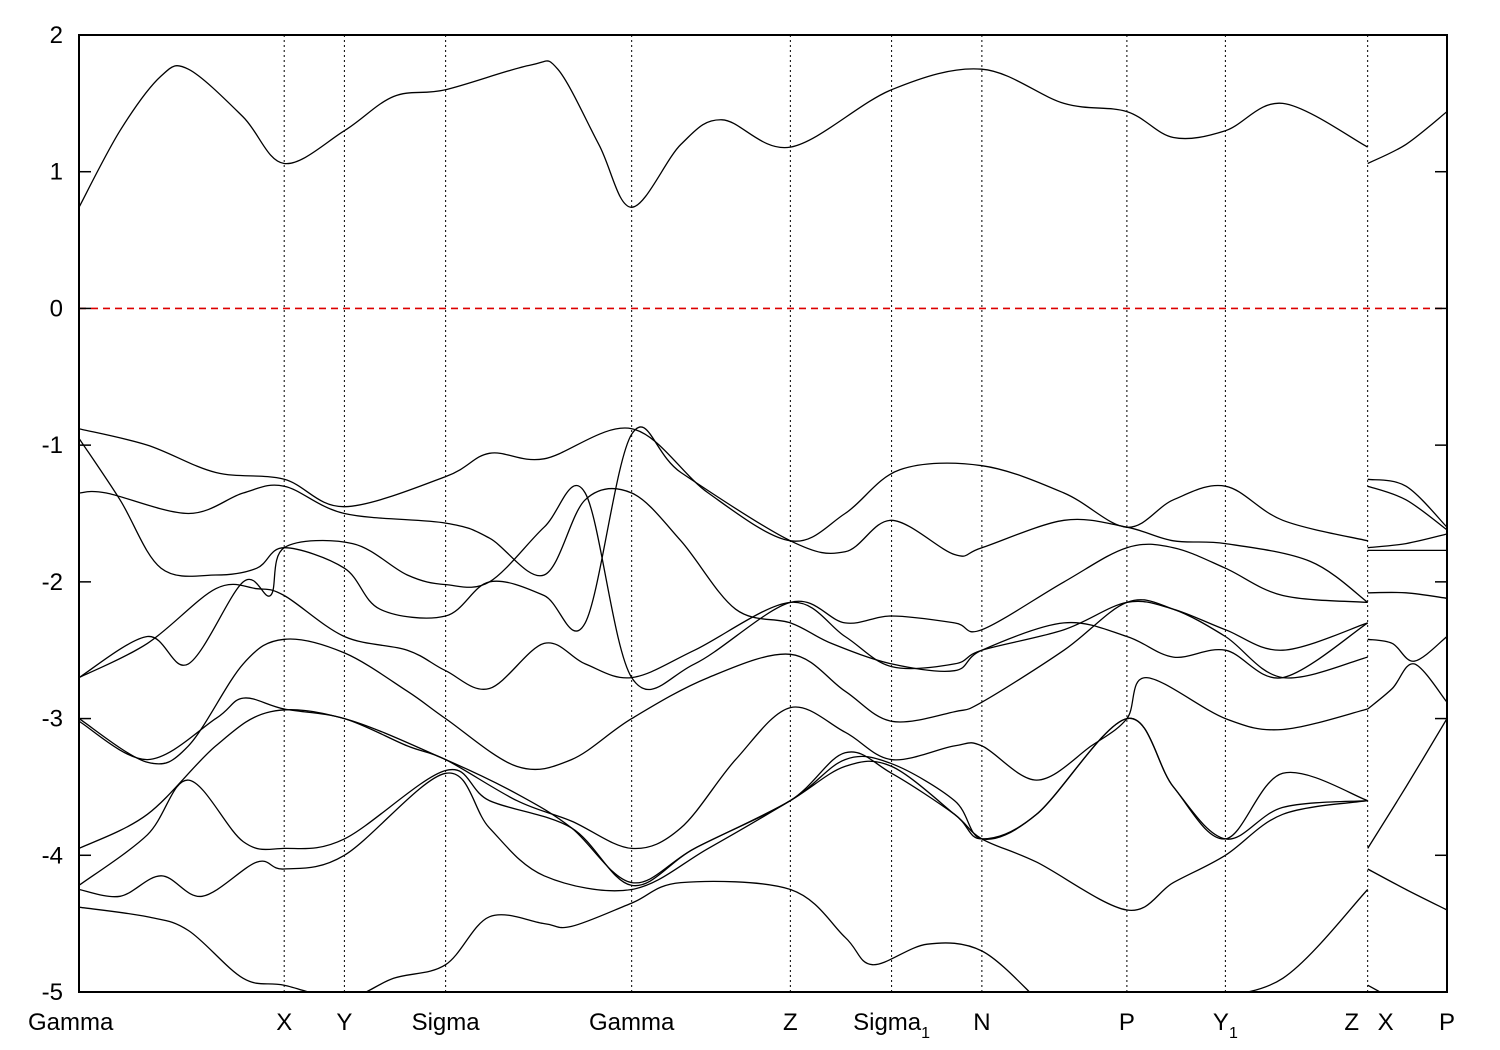 The image size is (1500, 1050). Describe the element at coordinates (52, 855) in the screenshot. I see `y-tick-label: -4` at that location.